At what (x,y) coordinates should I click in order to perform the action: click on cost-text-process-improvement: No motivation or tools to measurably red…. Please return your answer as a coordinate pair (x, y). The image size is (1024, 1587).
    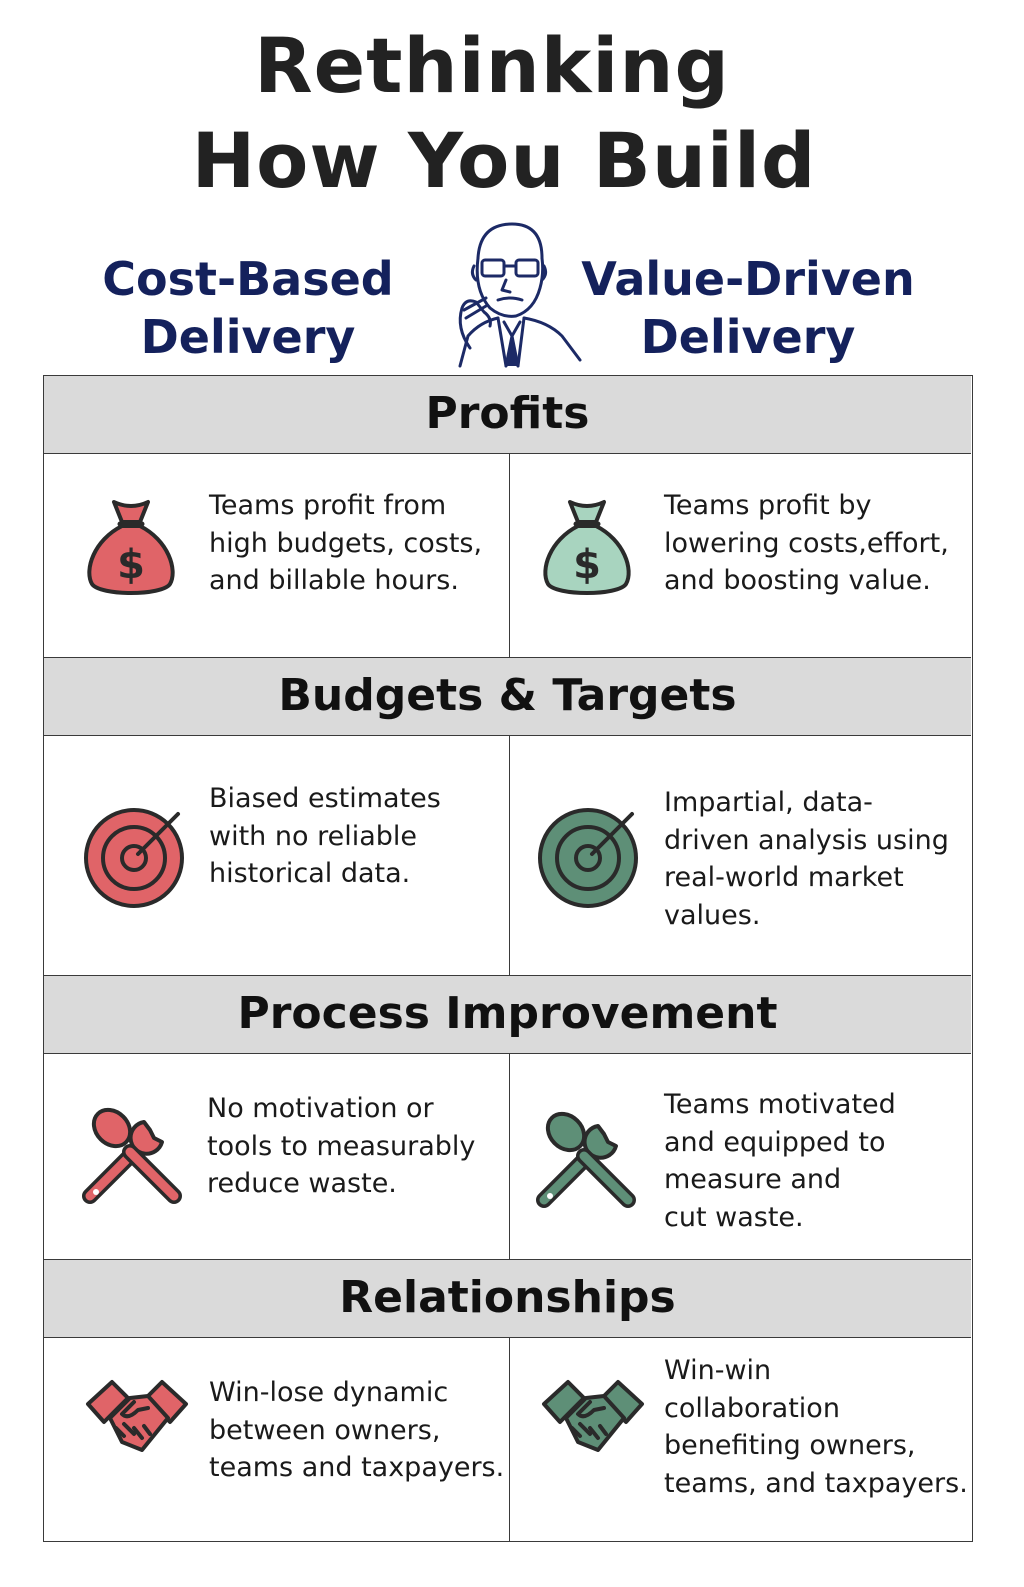
    Looking at the image, I should click on (341, 1146).